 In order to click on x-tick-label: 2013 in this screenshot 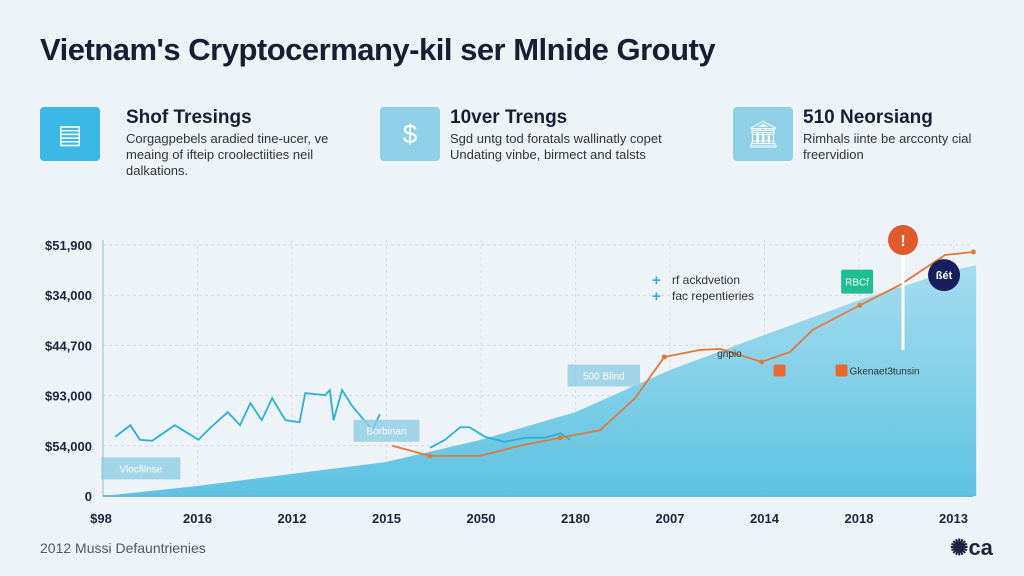, I will do `click(953, 518)`.